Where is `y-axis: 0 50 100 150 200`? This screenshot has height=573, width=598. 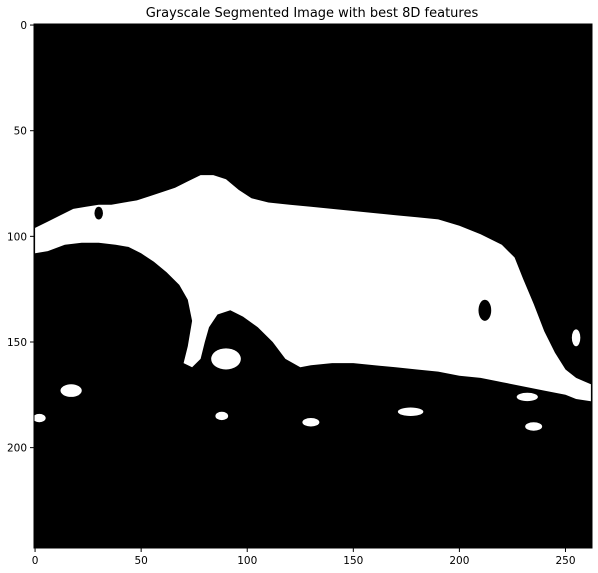 y-axis: 0 50 100 150 200 is located at coordinates (20, 237).